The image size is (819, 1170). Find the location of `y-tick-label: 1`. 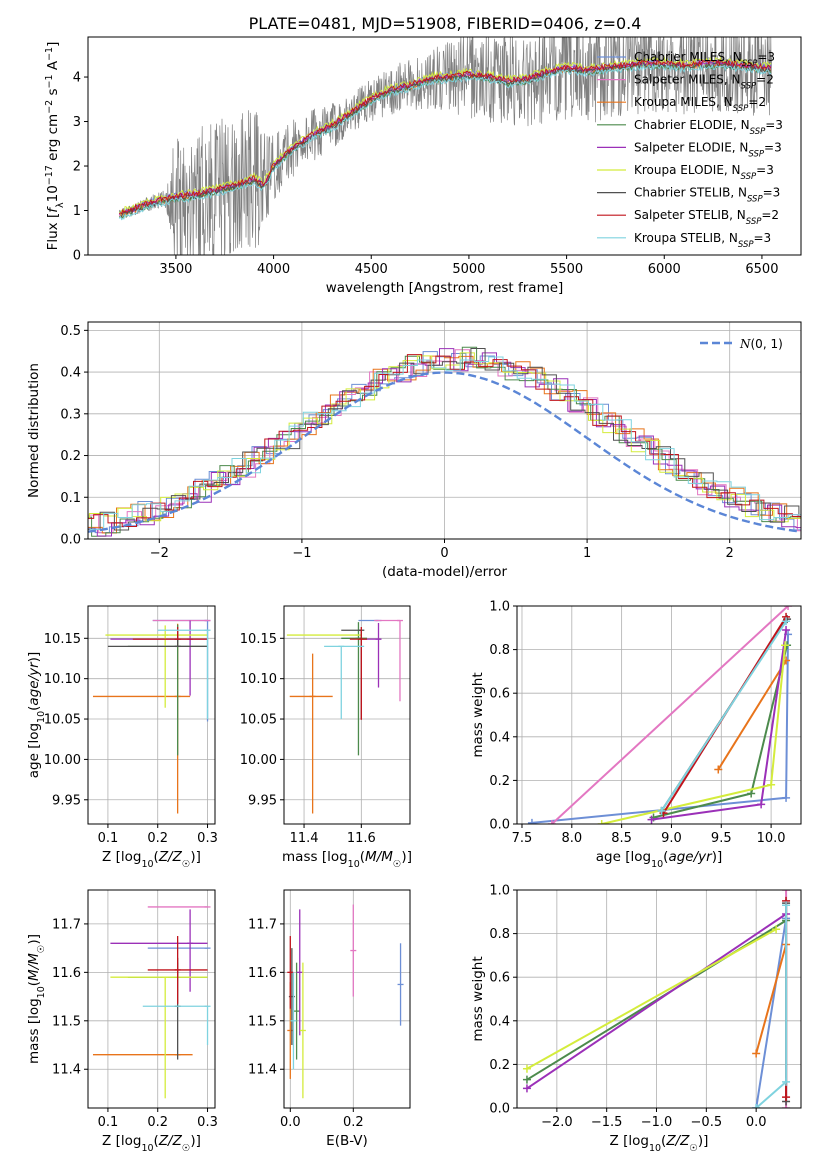

y-tick-label: 1 is located at coordinates (77, 211).